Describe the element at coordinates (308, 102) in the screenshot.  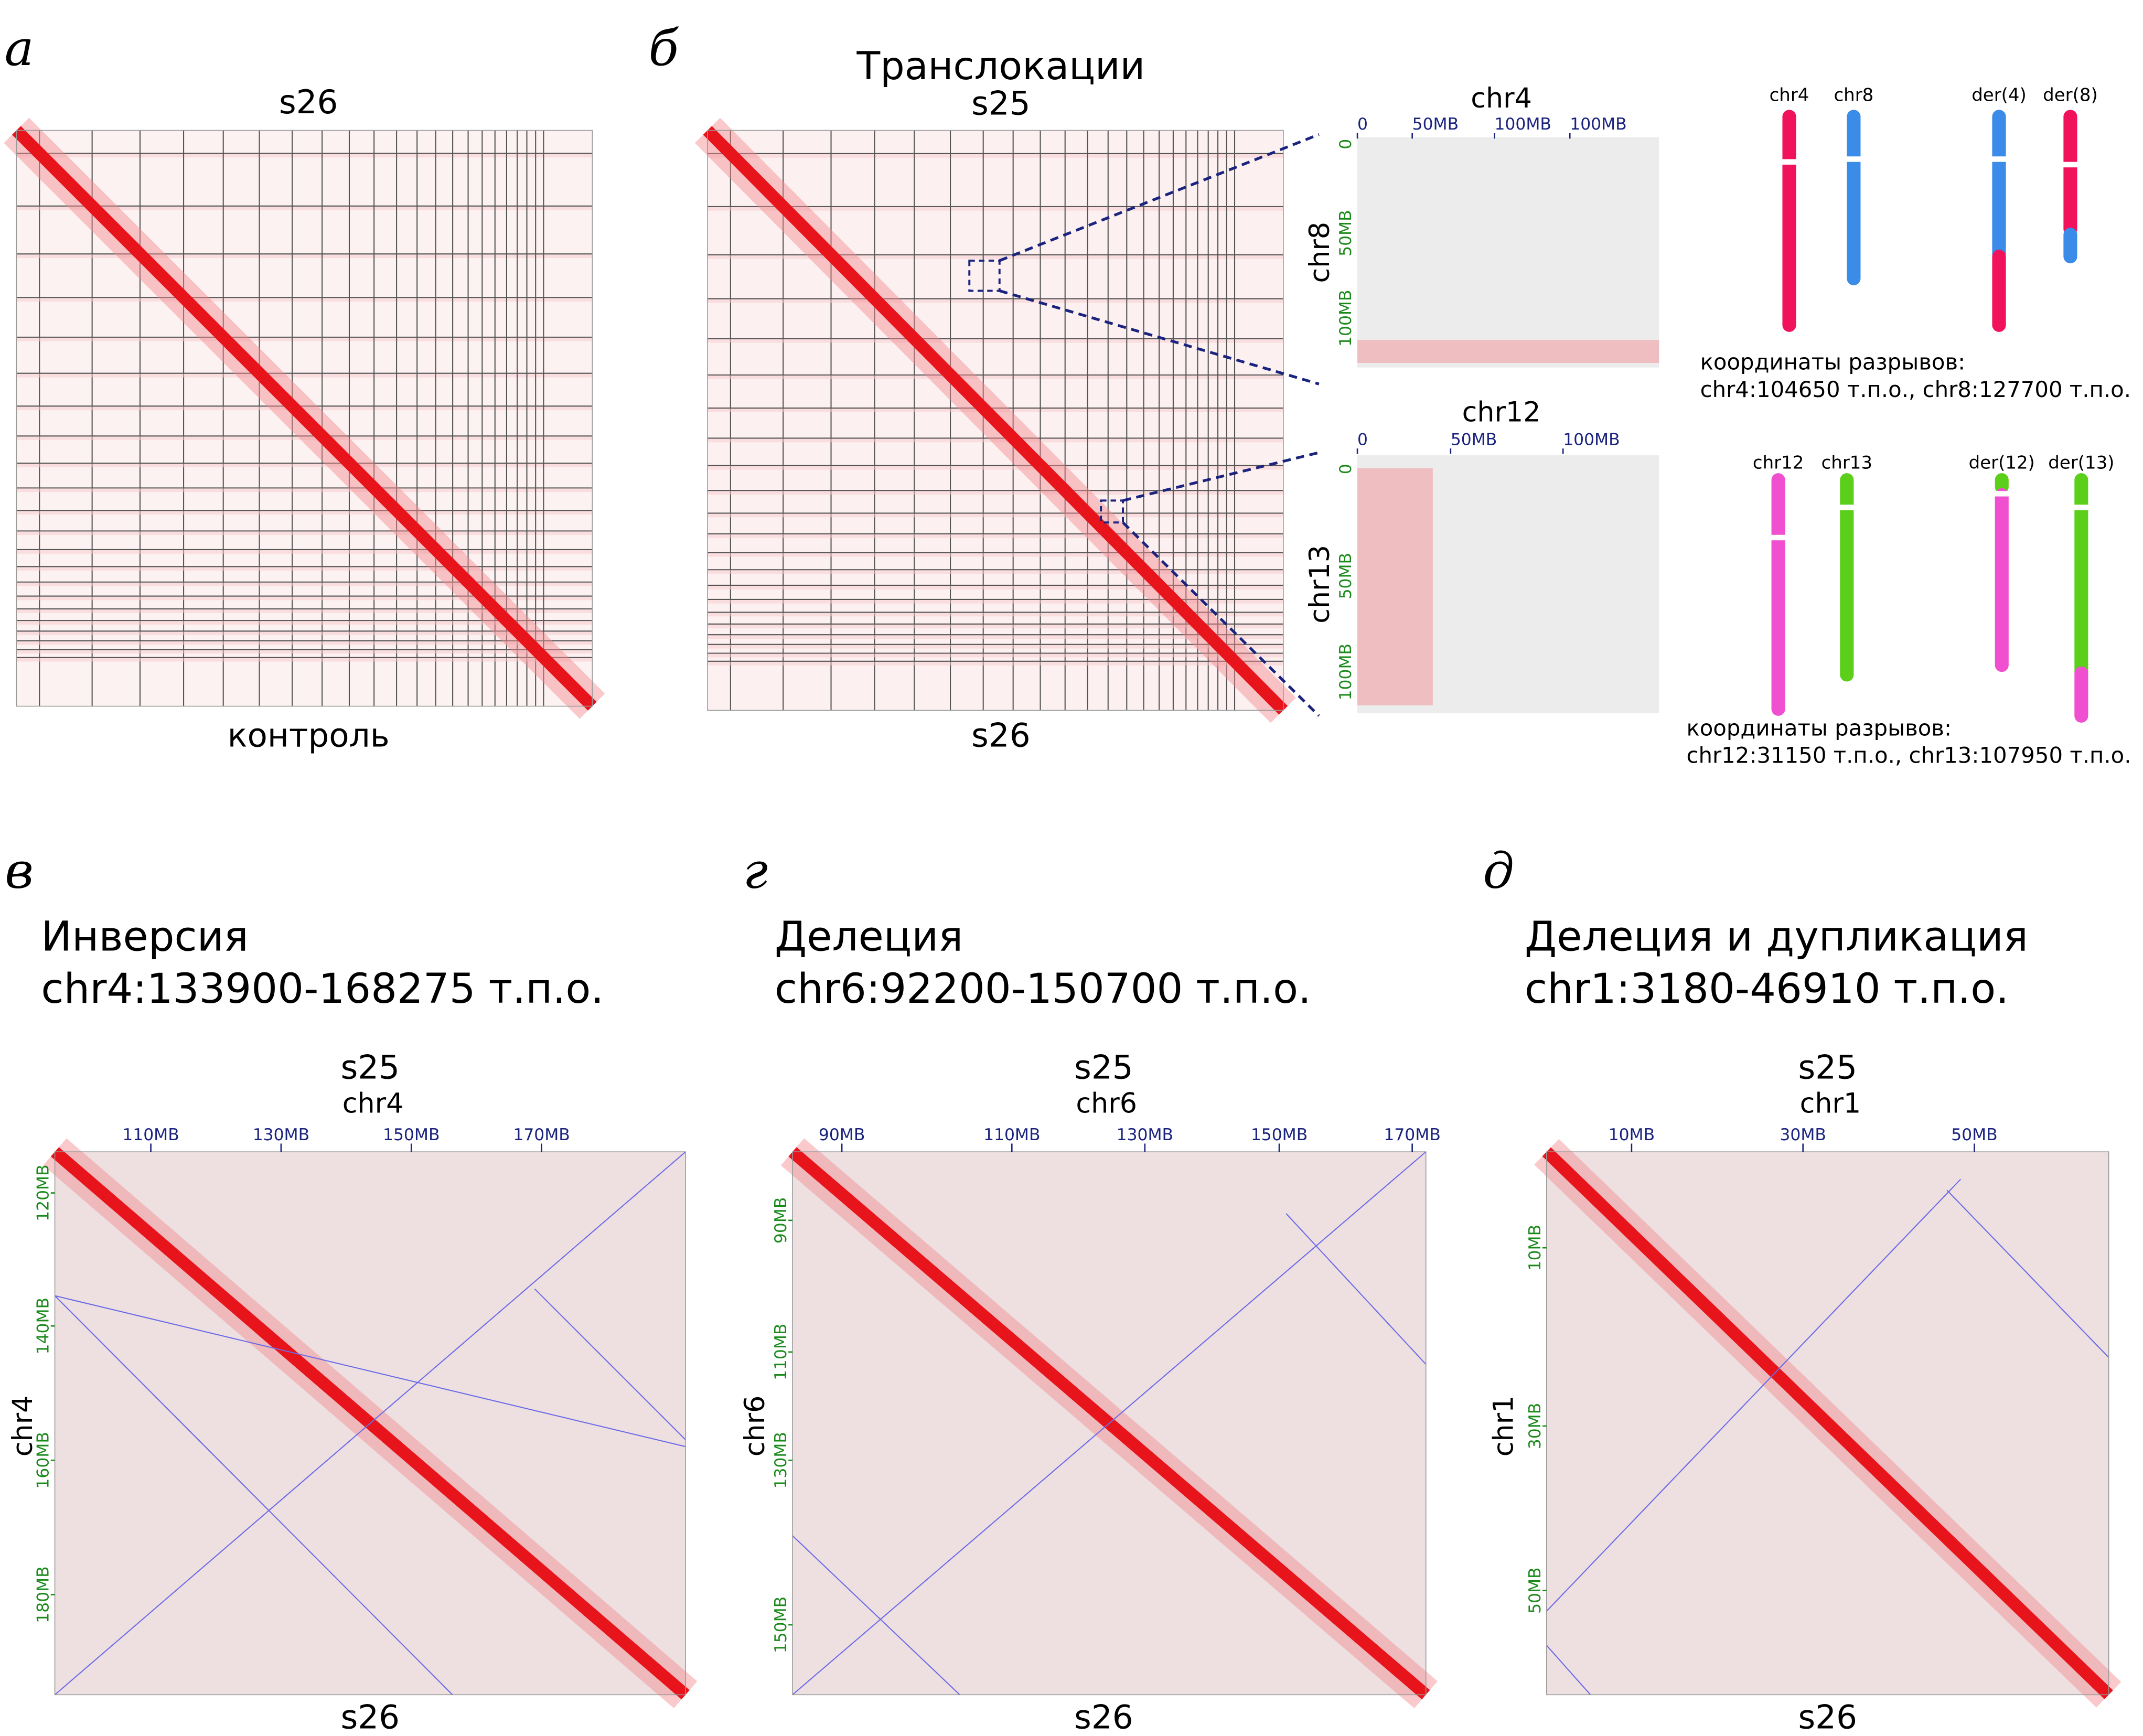
I see `top-label: s26` at that location.